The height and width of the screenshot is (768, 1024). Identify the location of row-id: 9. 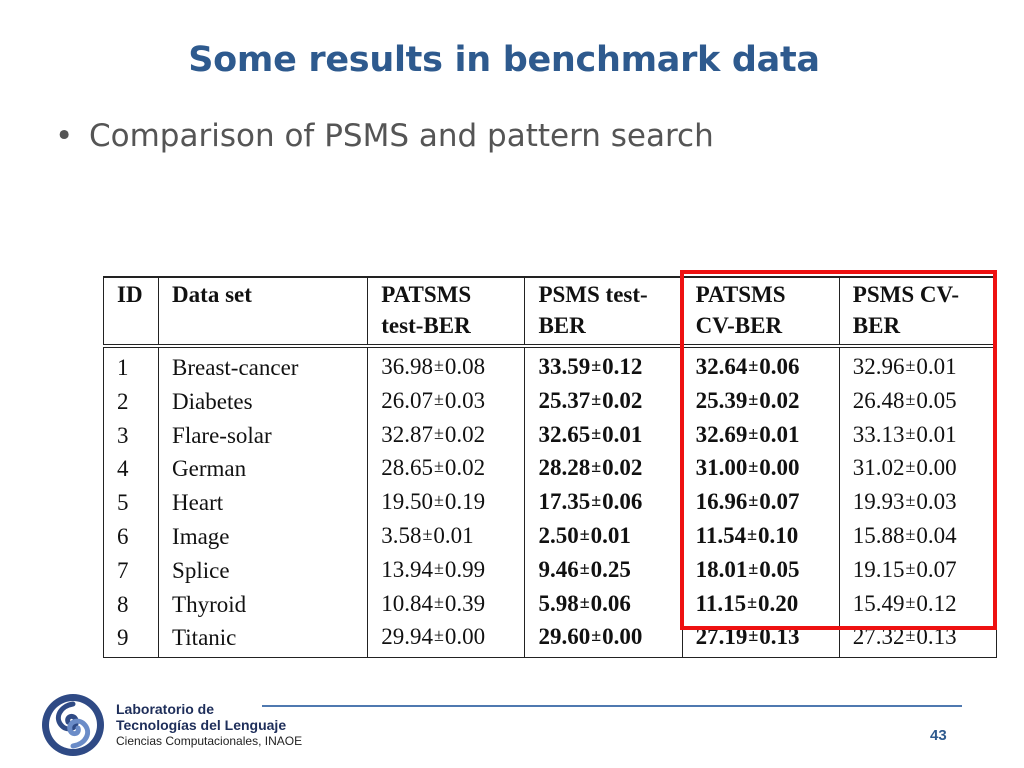
(130, 640).